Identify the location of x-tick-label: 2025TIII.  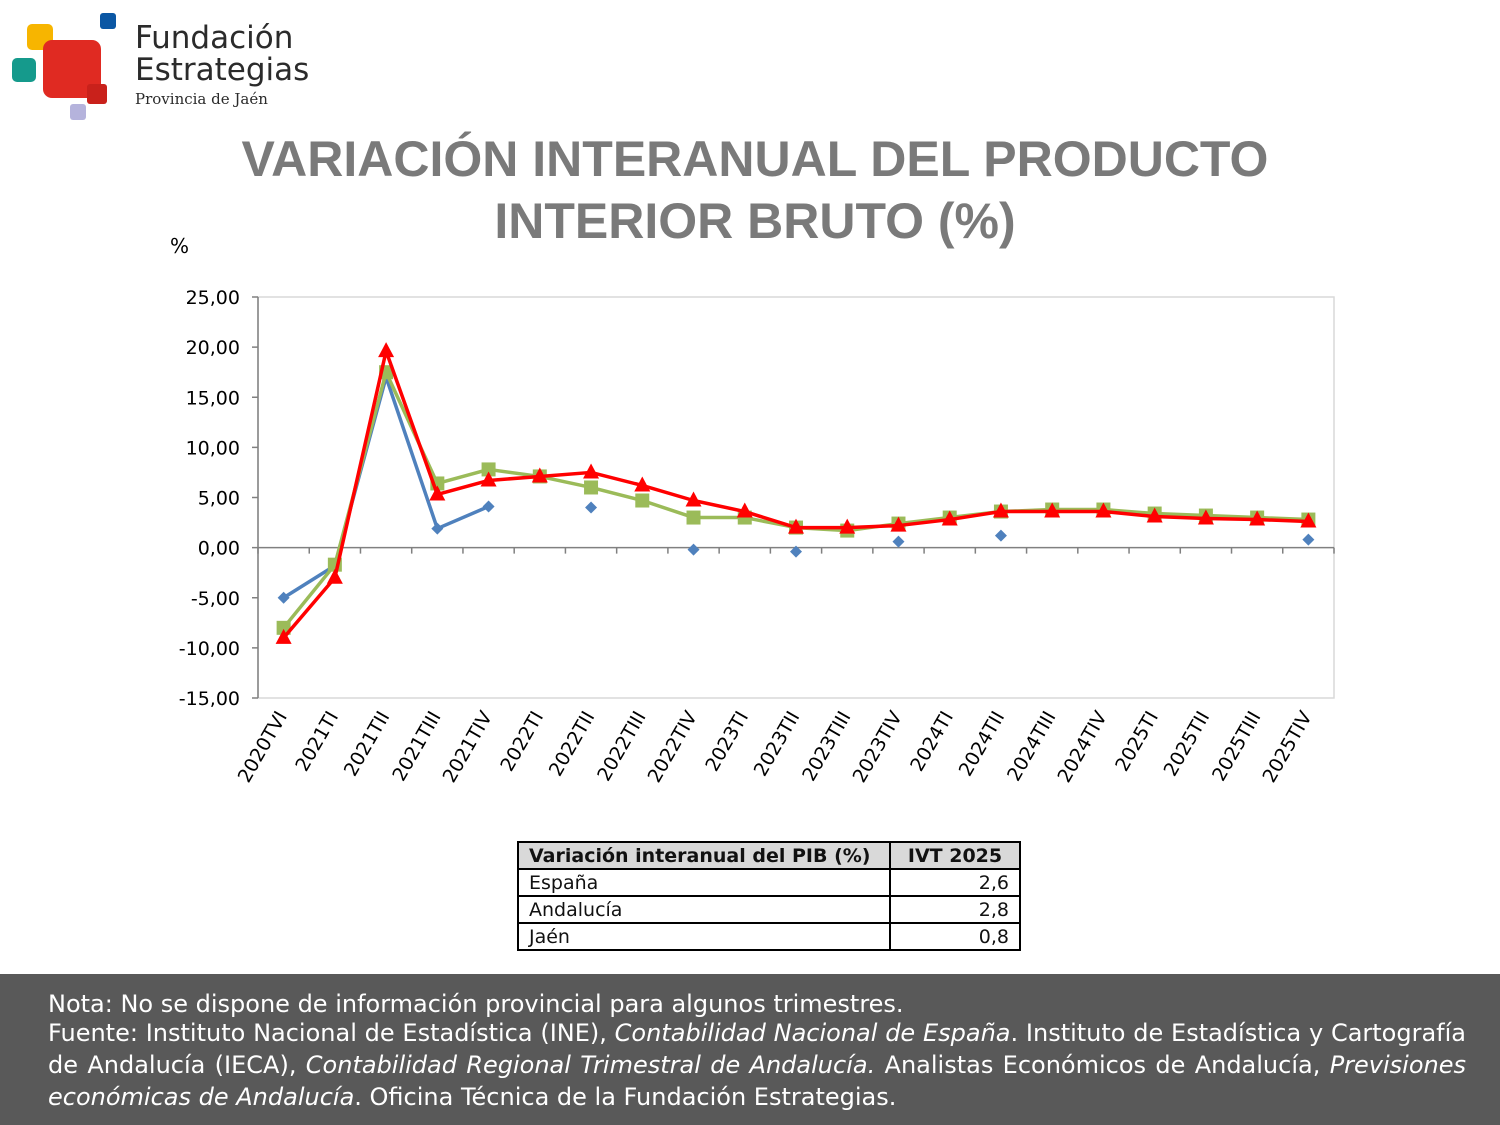
(1236, 746).